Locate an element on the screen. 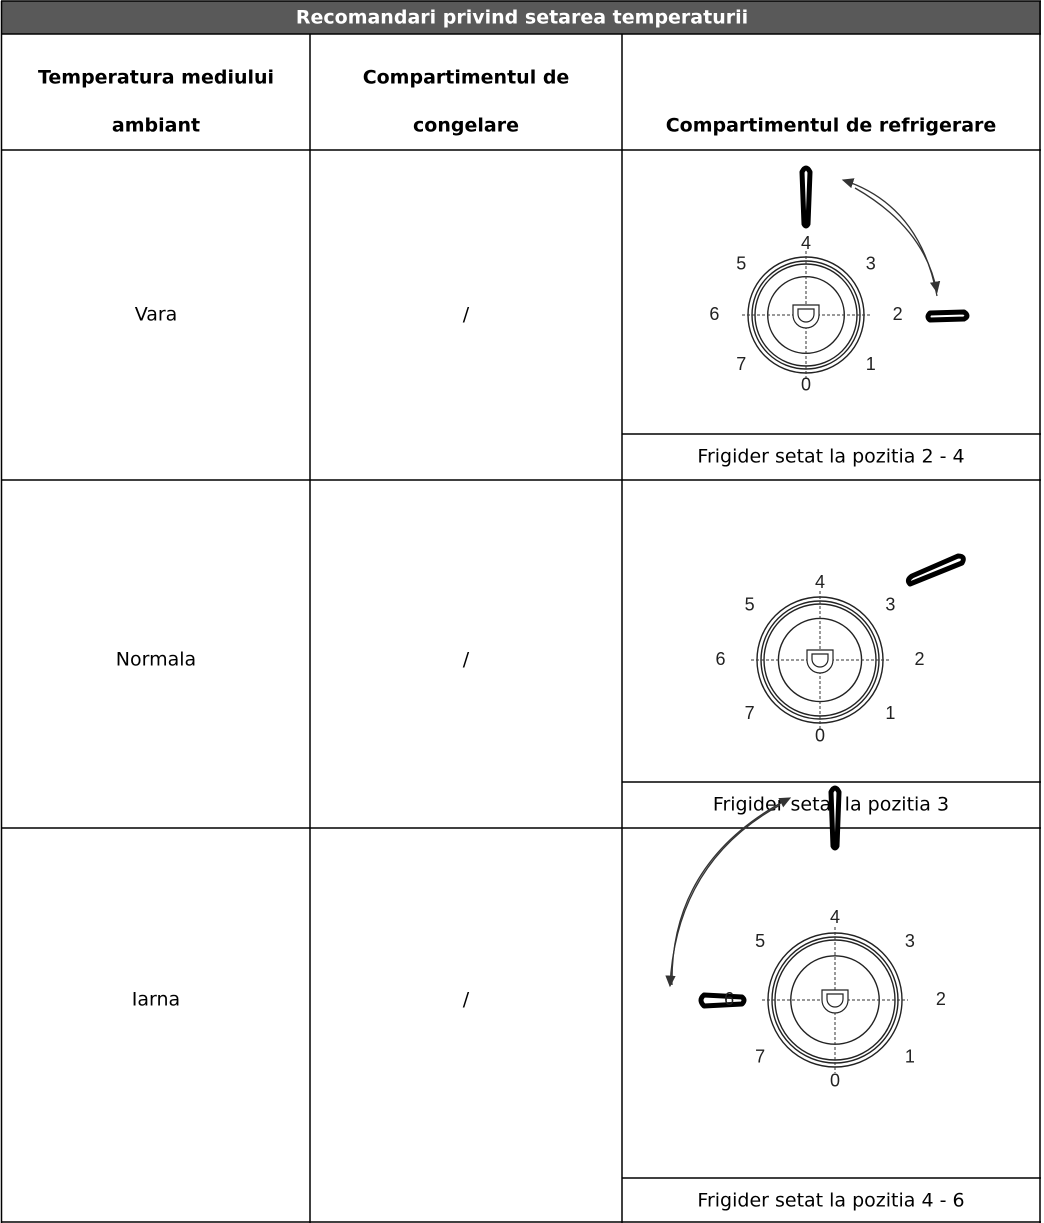 The image size is (1044, 1223). header: ambiant is located at coordinates (156, 126).